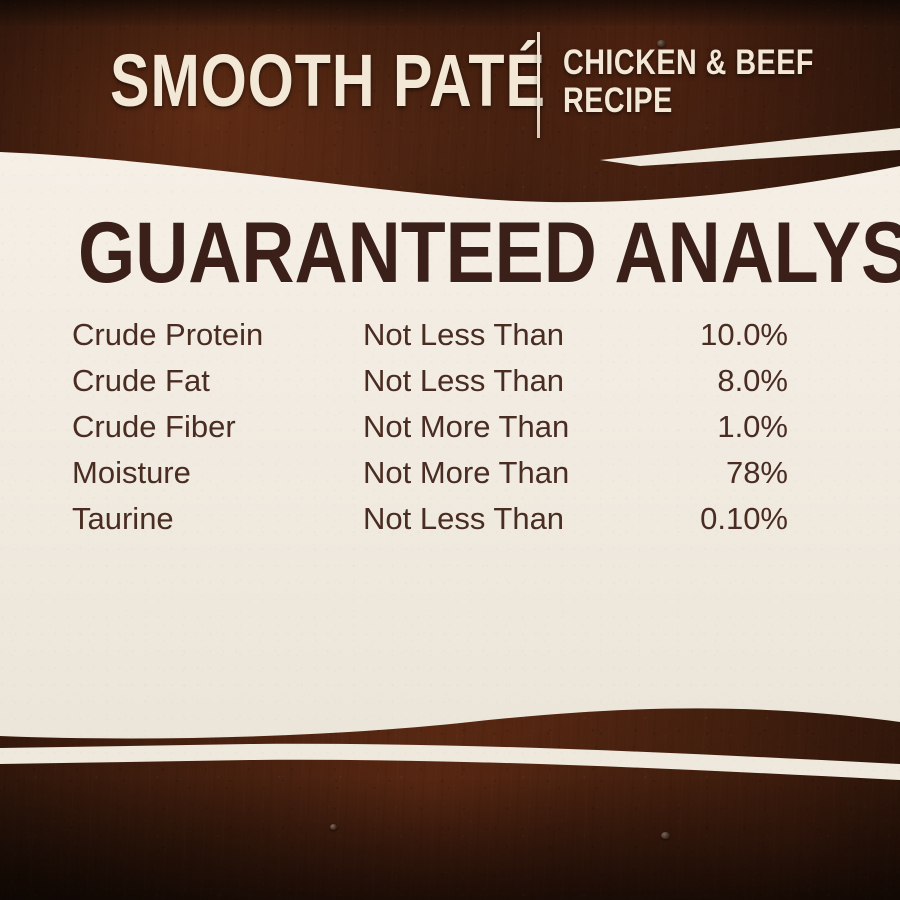  What do you see at coordinates (154, 426) in the screenshot?
I see `nutrient-label: Crude Fiber` at bounding box center [154, 426].